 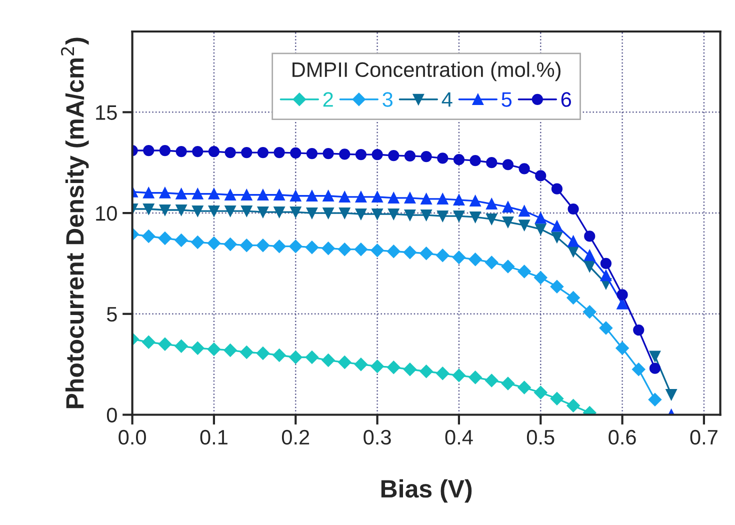 What do you see at coordinates (328, 99) in the screenshot?
I see `legend-label: 2` at bounding box center [328, 99].